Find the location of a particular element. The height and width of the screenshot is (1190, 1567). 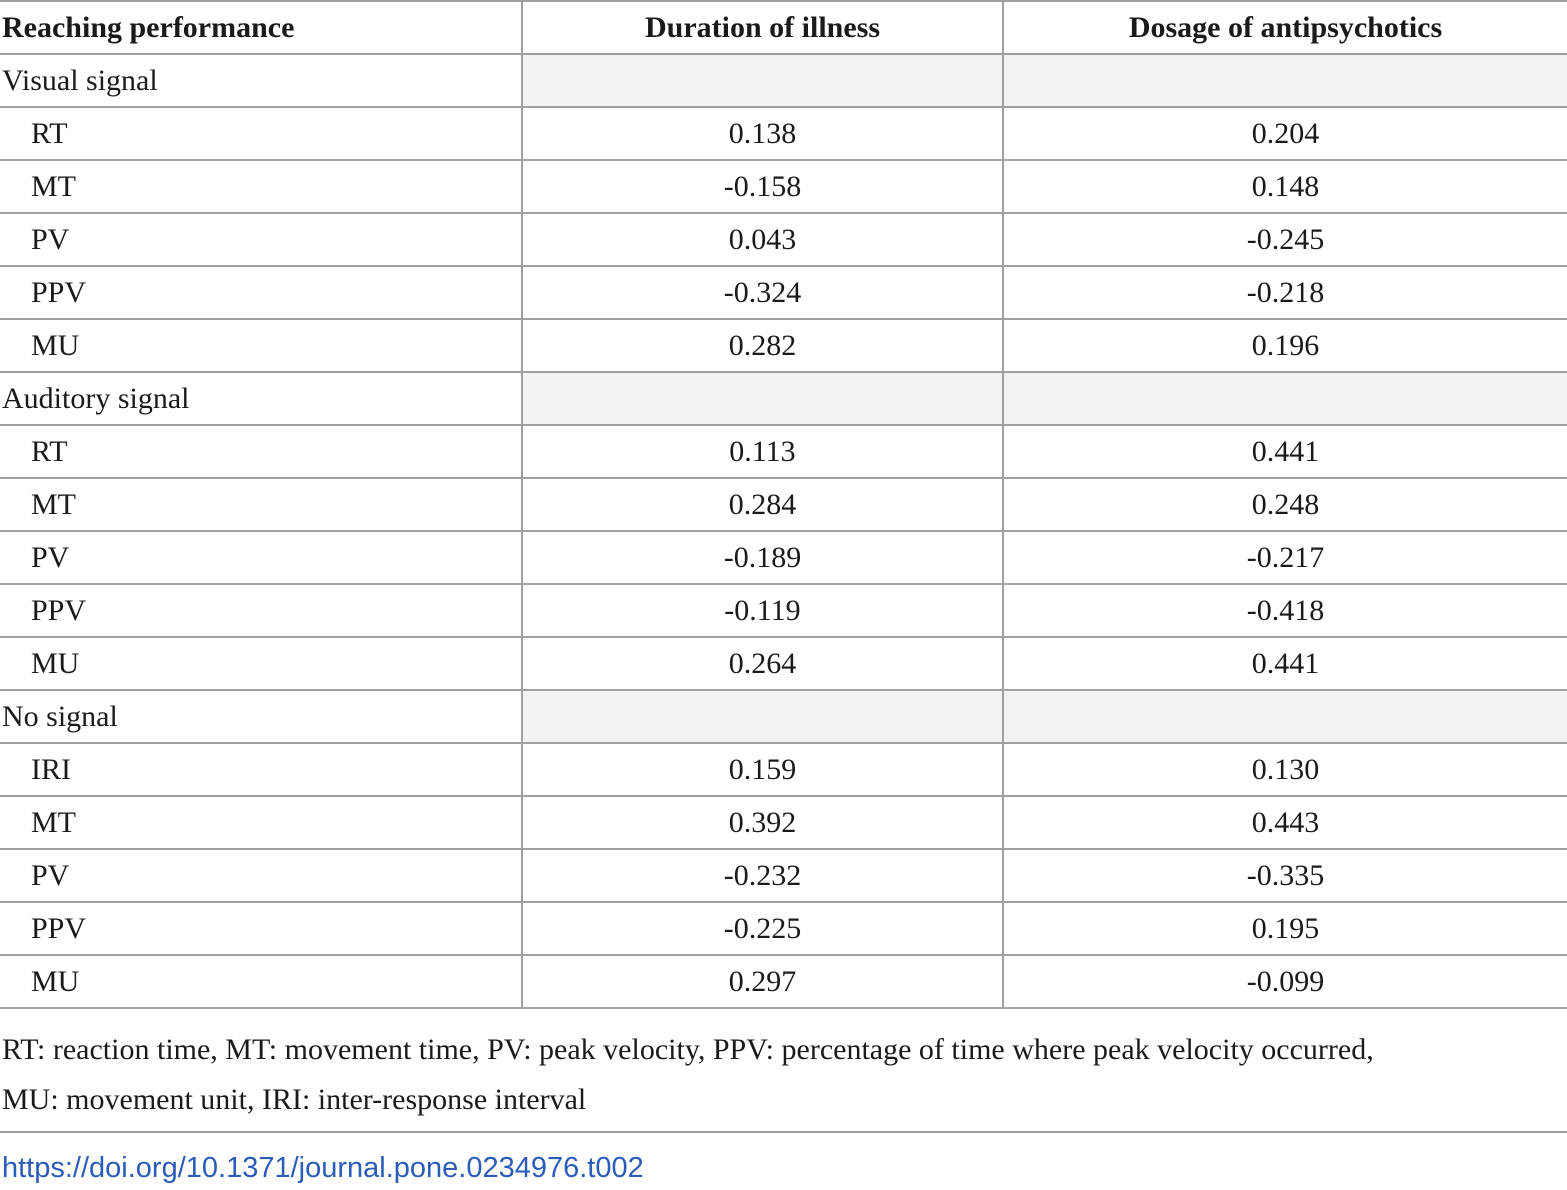

duration-value-cell: 0.392 is located at coordinates (762, 823).